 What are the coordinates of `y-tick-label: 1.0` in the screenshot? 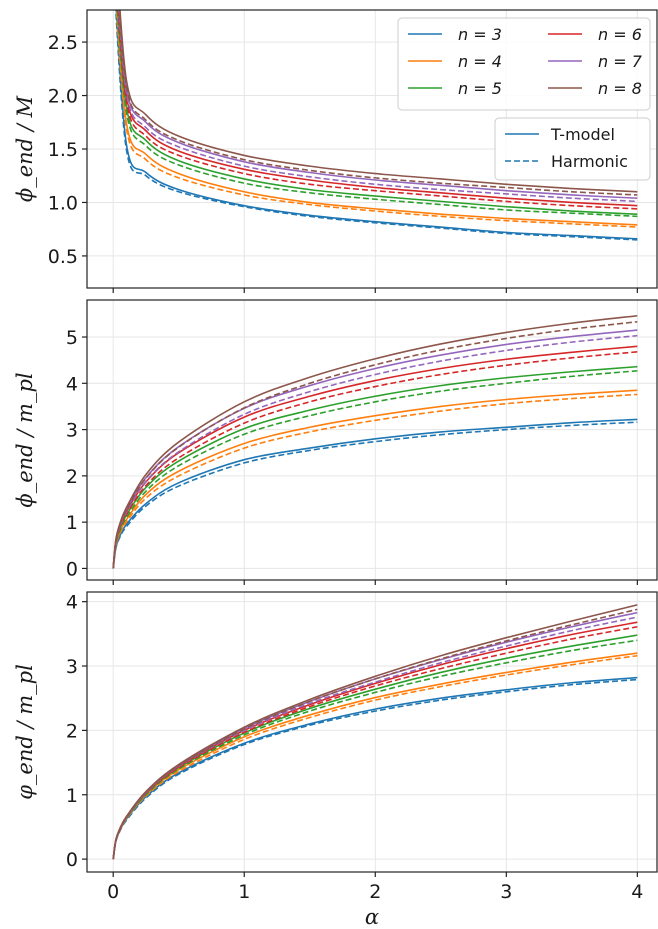 It's located at (63, 203).